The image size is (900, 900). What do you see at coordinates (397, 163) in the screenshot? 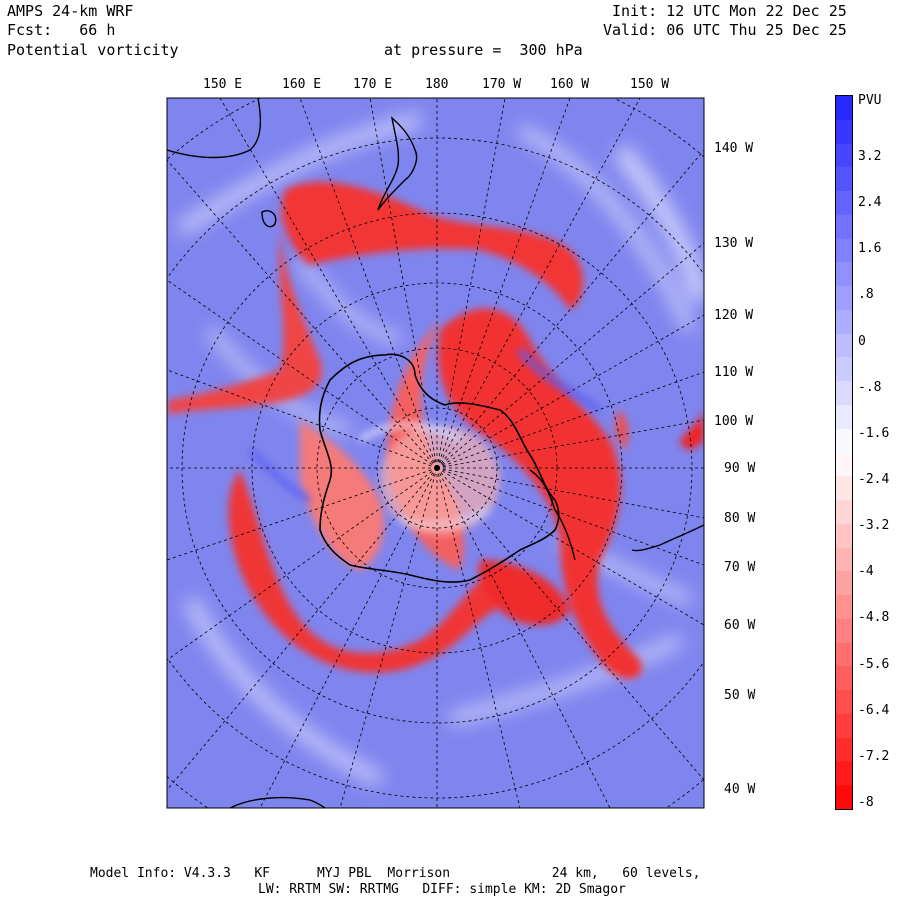
I see `new-zealand-coastline` at bounding box center [397, 163].